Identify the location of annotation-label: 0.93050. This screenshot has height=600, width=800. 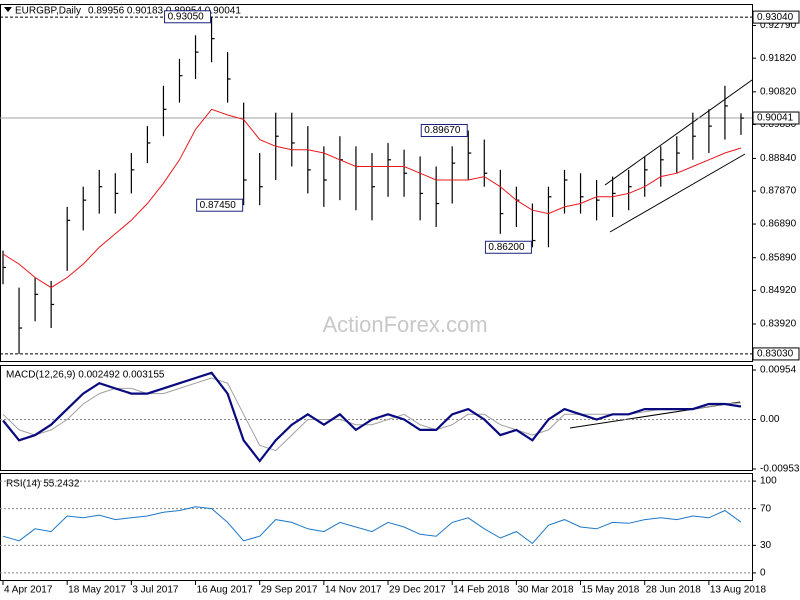
(186, 16).